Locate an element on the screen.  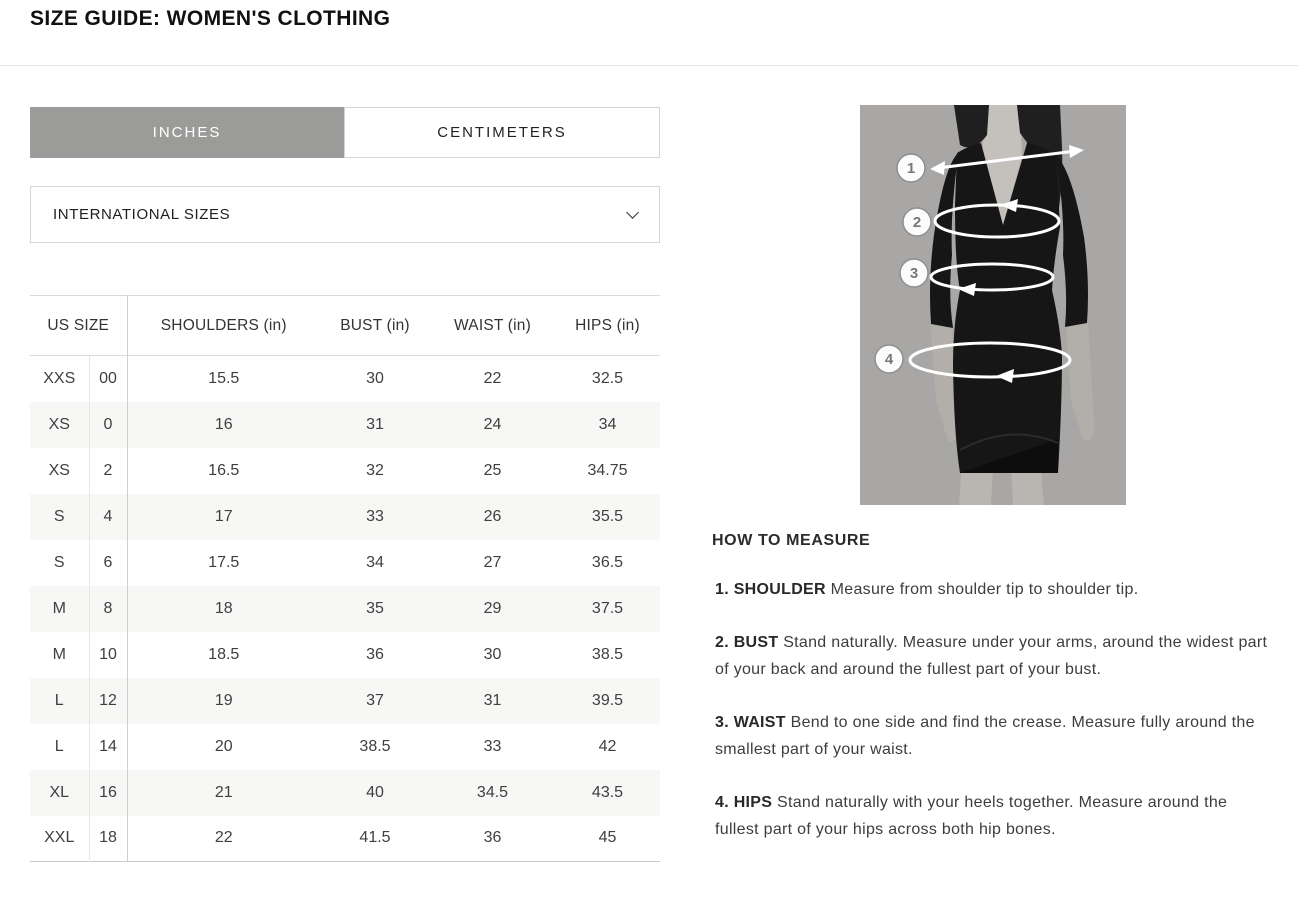
tab-inches: INCHES is located at coordinates (187, 132).